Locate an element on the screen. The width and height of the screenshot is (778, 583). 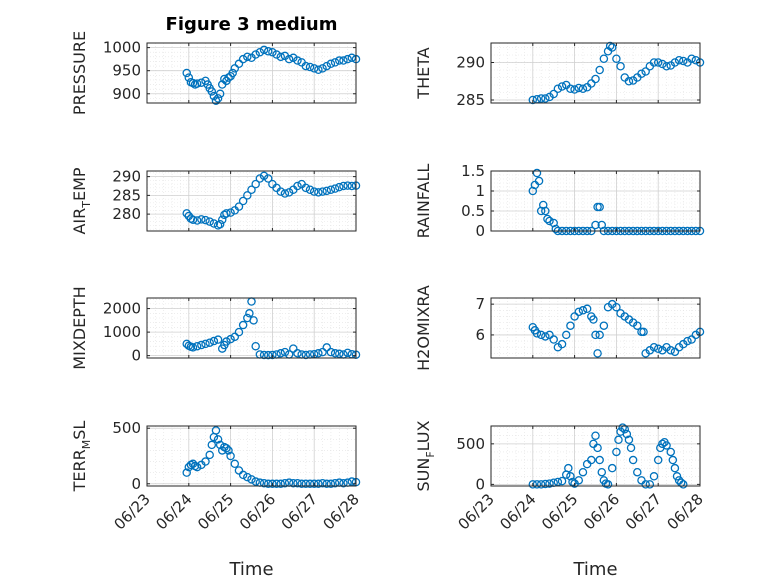
y-tick-label: 6 is located at coordinates (480, 335).